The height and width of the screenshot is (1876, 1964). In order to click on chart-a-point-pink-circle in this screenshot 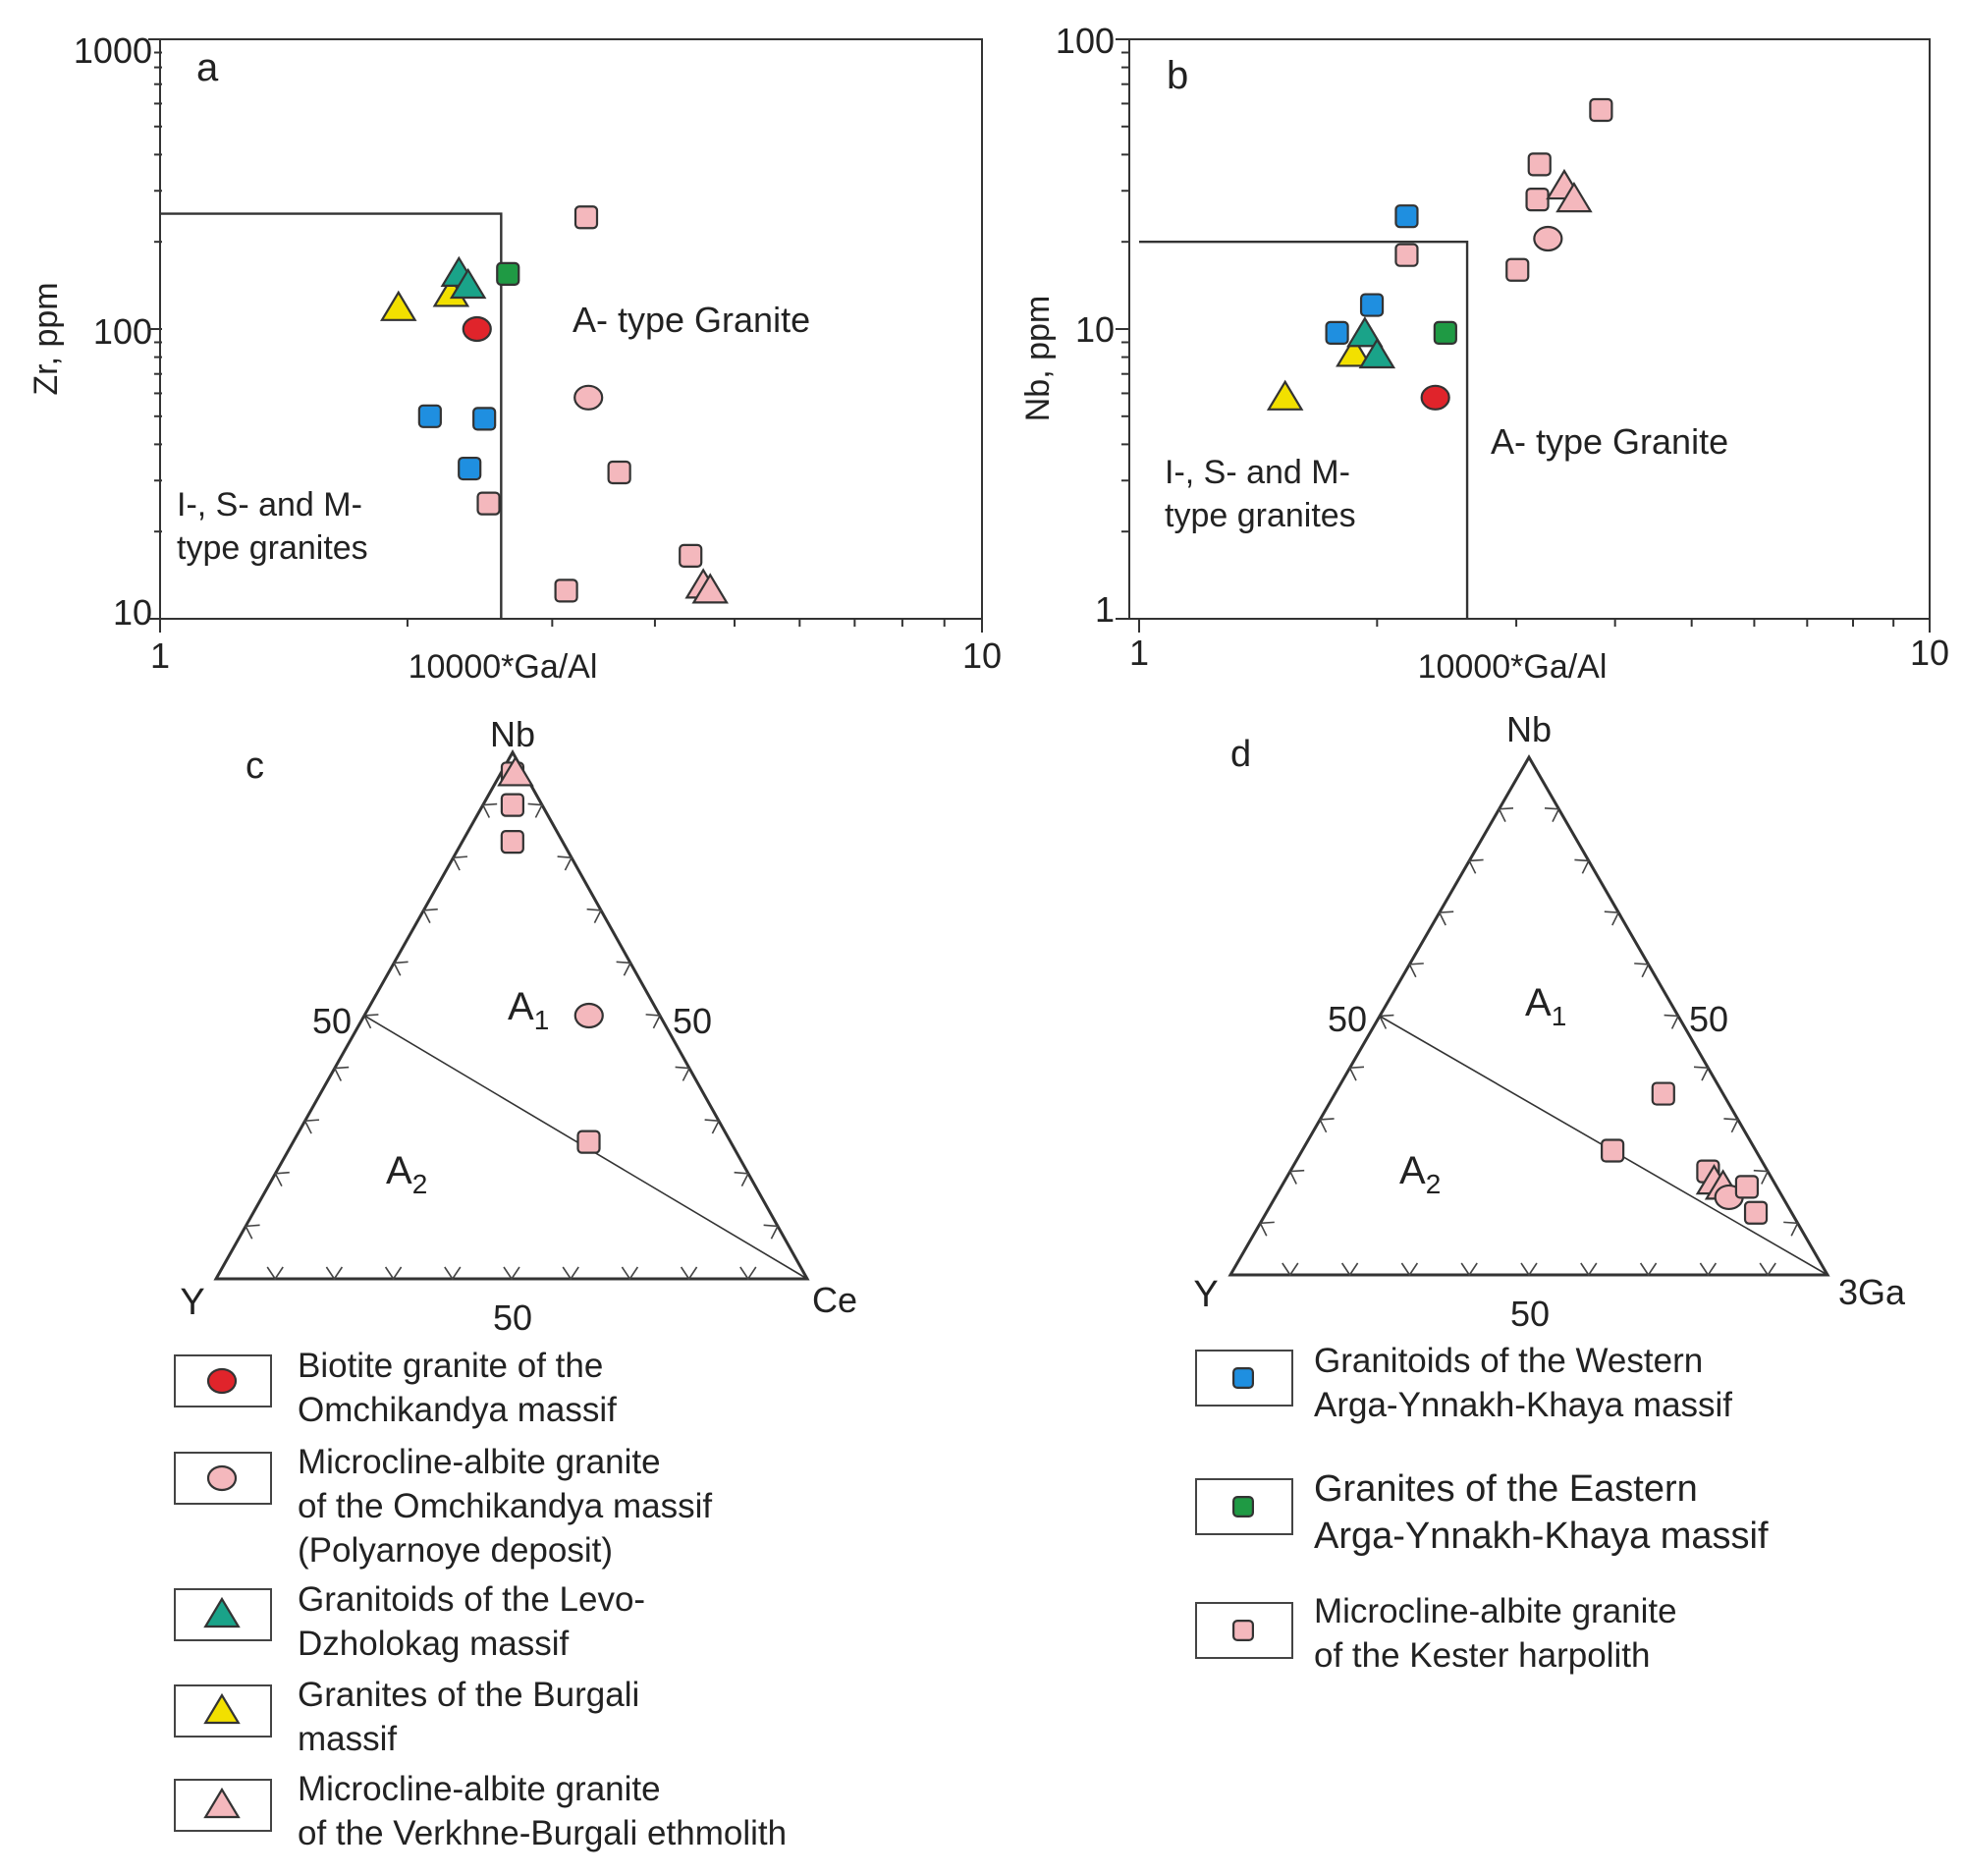, I will do `click(588, 397)`.